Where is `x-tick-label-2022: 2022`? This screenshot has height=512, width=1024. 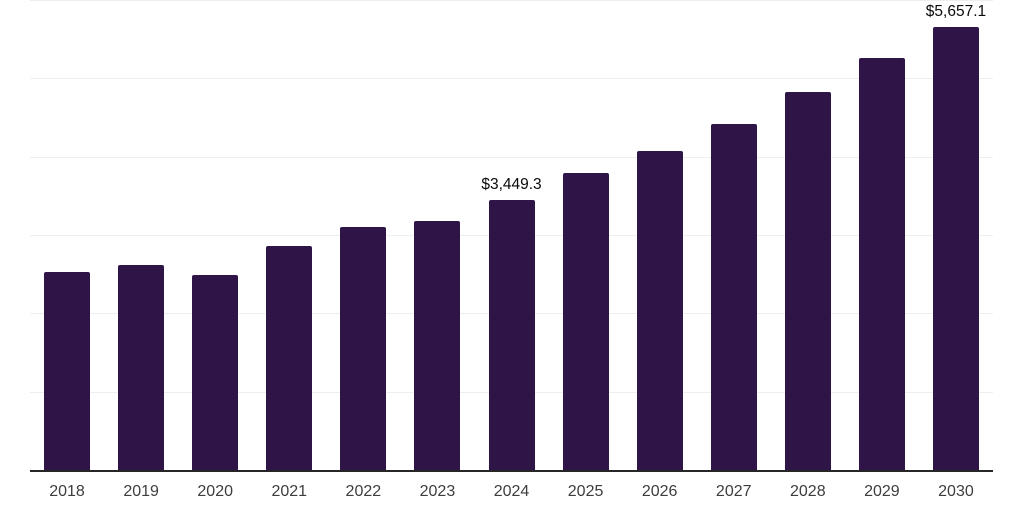
x-tick-label-2022: 2022 is located at coordinates (363, 491).